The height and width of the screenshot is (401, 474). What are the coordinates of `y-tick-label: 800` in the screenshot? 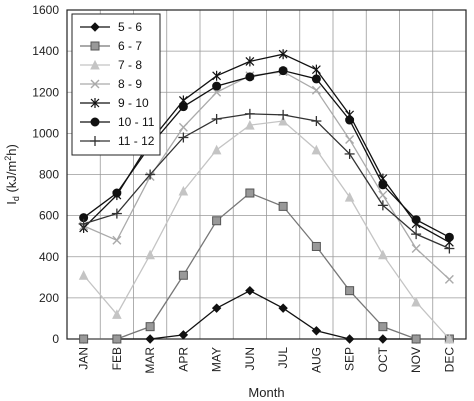 It's located at (49, 175).